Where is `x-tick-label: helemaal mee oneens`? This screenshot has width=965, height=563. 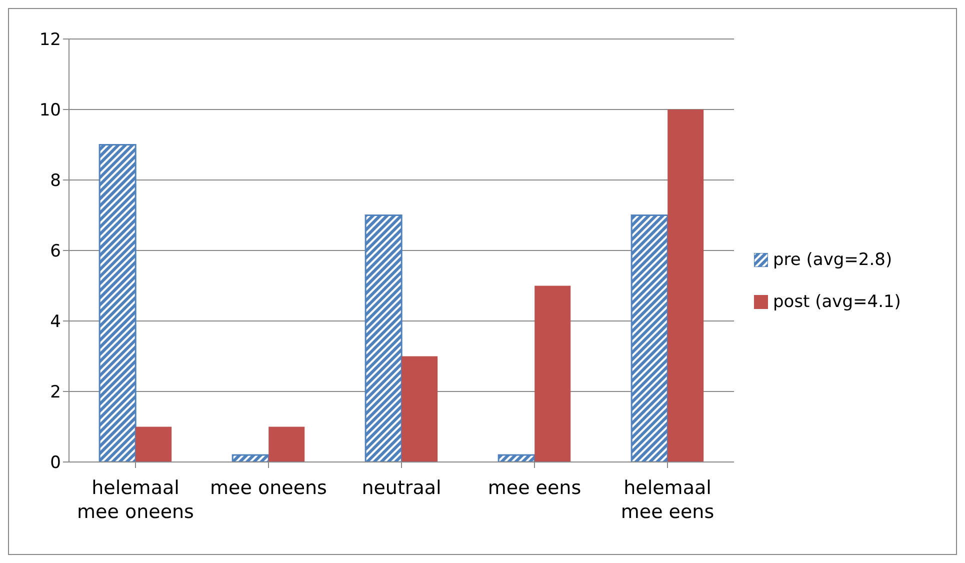
x-tick-label: helemaal mee oneens is located at coordinates (135, 500).